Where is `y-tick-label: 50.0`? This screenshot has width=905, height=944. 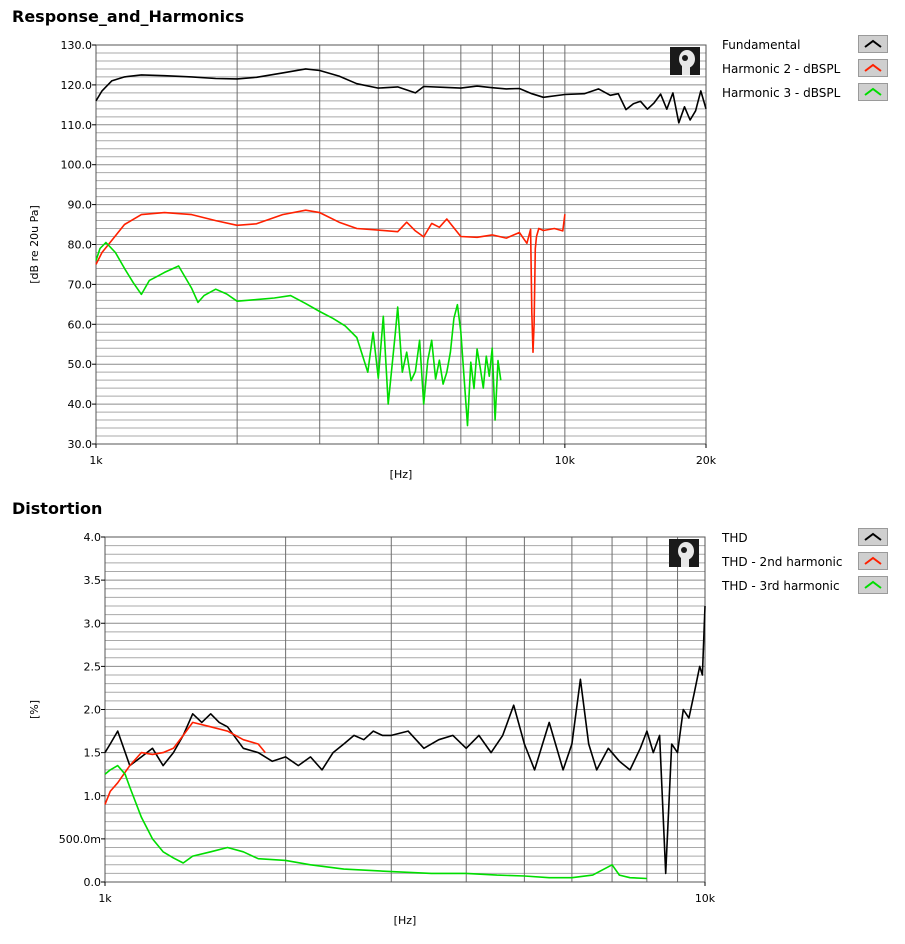 y-tick-label: 50.0 is located at coordinates (80, 364).